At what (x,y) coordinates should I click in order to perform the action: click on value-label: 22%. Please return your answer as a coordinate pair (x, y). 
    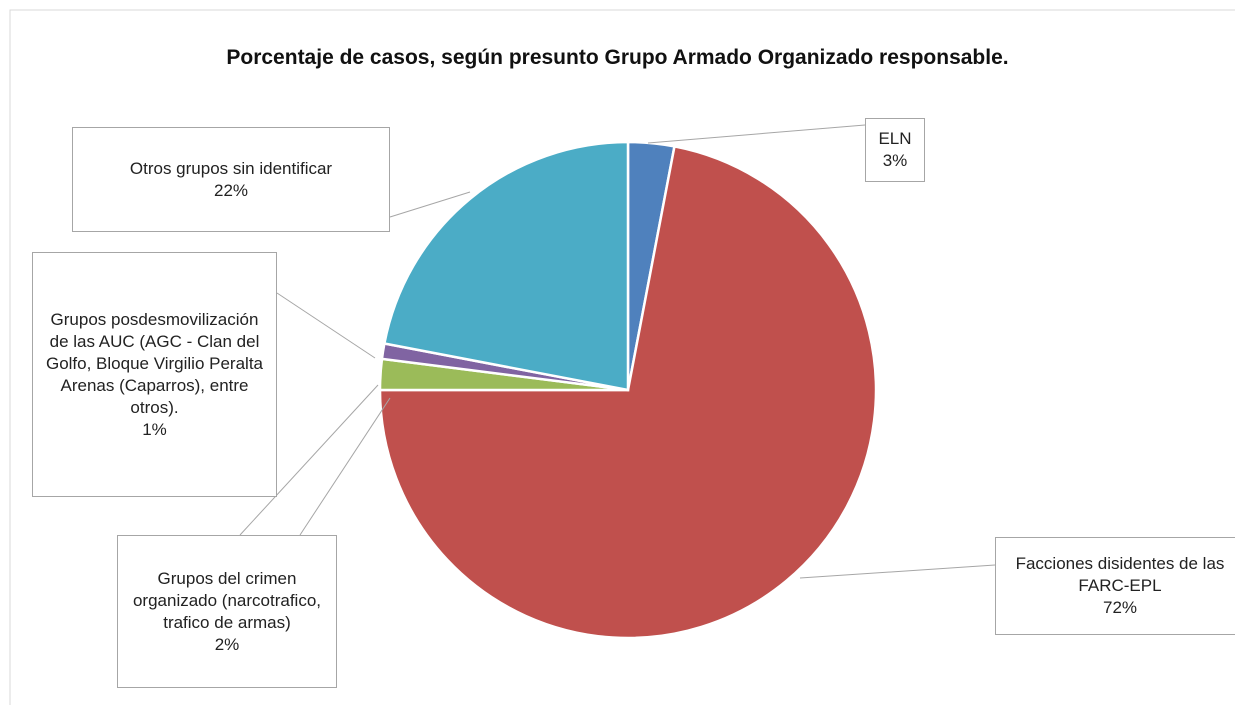
    Looking at the image, I should click on (231, 190).